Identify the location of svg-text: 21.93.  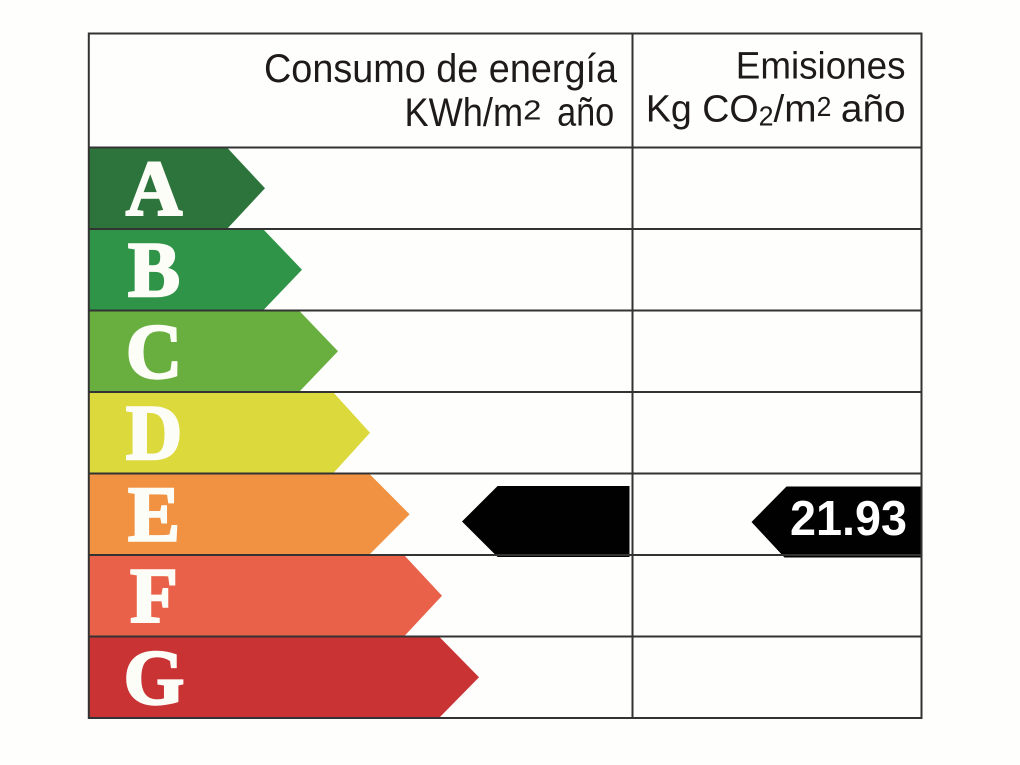
(848, 519).